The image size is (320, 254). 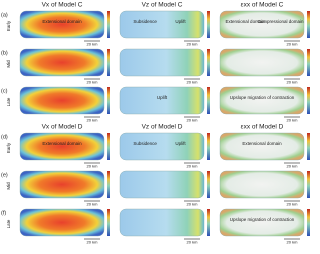 What do you see at coordinates (3, 213) in the screenshot?
I see `panel-label: (f)` at bounding box center [3, 213].